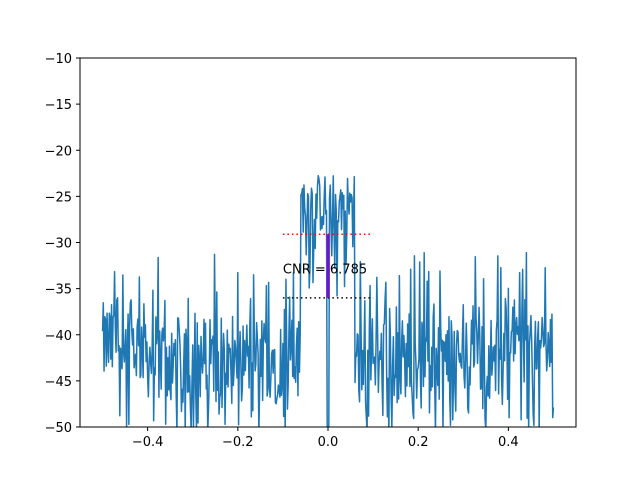 This screenshot has height=484, width=640. I want to click on x-tick-label: 0.2, so click(418, 442).